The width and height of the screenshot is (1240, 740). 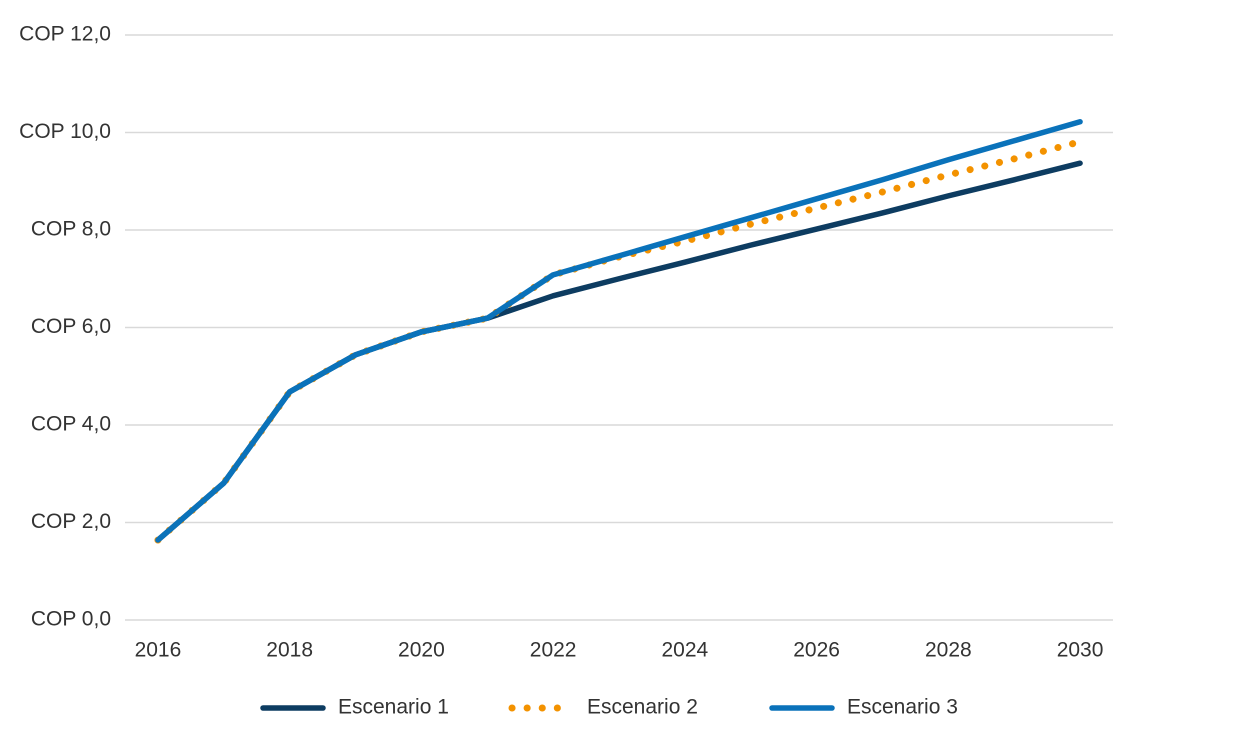 What do you see at coordinates (71, 424) in the screenshot?
I see `y-tick-label: COP 4,0` at bounding box center [71, 424].